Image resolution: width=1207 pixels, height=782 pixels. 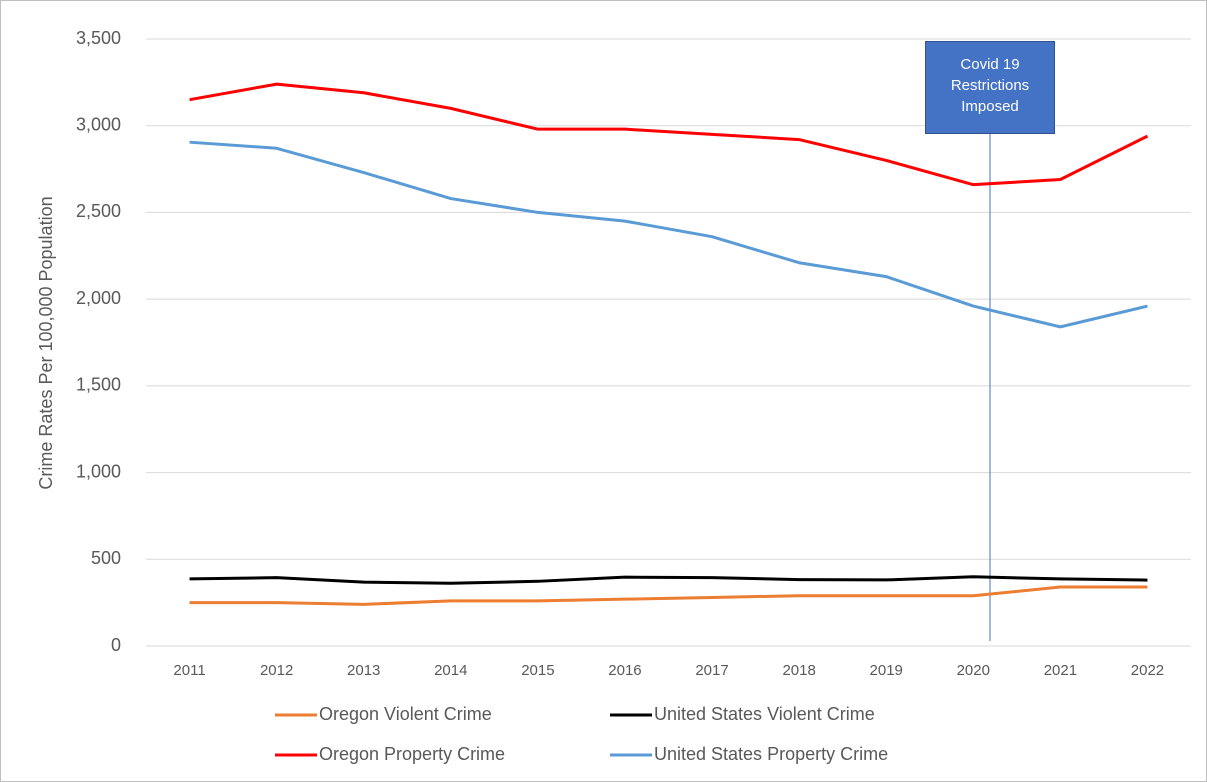 What do you see at coordinates (1147, 670) in the screenshot?
I see `x-tick-label: 2022` at bounding box center [1147, 670].